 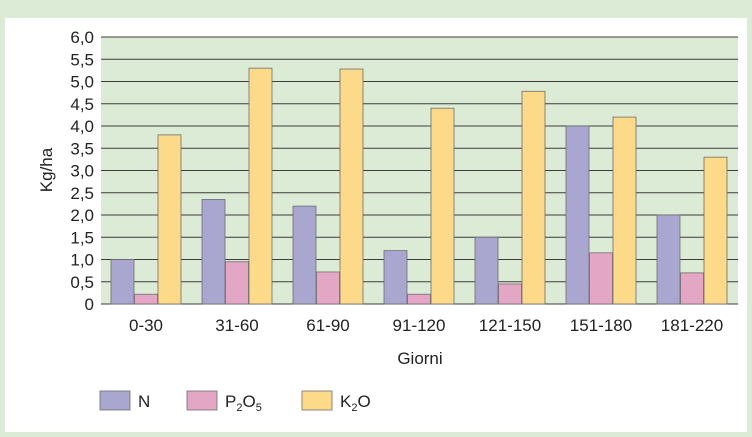 What do you see at coordinates (419, 358) in the screenshot?
I see `x-axis-label: Giorni` at bounding box center [419, 358].